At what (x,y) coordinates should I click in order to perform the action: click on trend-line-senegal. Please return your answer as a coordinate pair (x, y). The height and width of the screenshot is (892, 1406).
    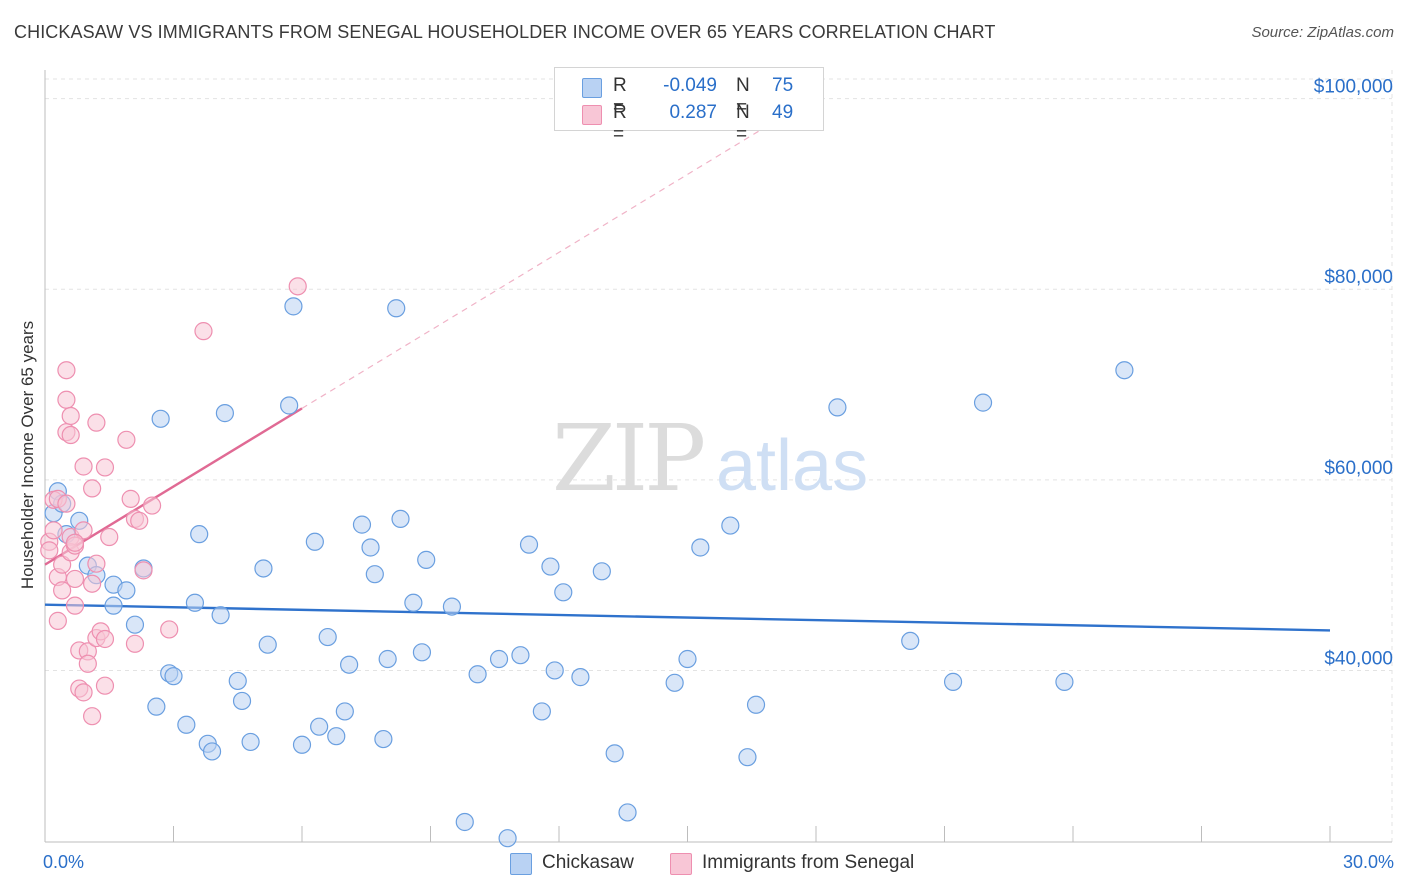
    Looking at the image, I should click on (173, 486).